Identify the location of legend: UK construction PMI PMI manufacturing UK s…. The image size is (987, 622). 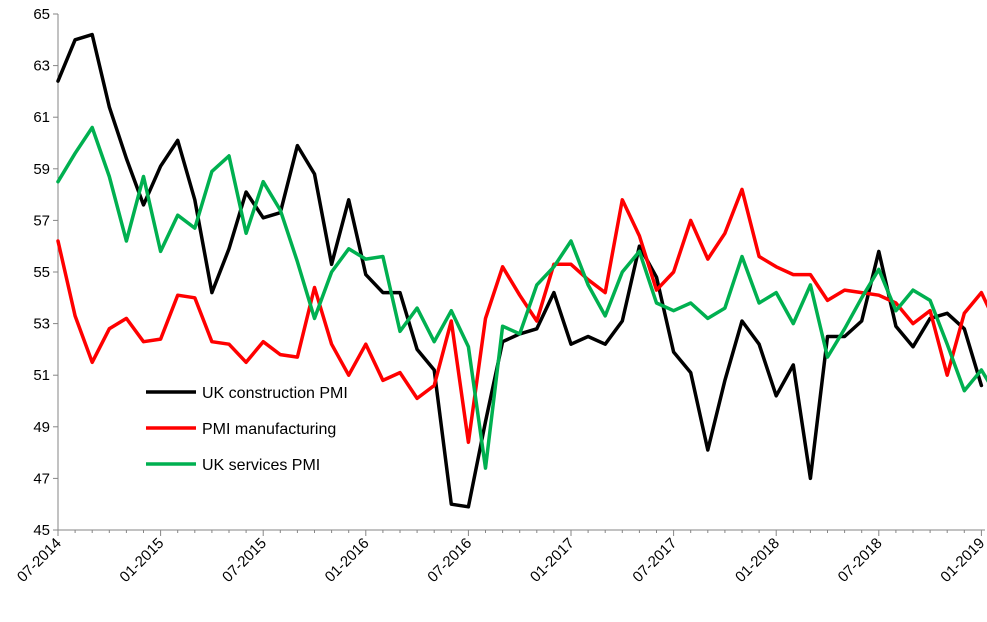
(247, 429).